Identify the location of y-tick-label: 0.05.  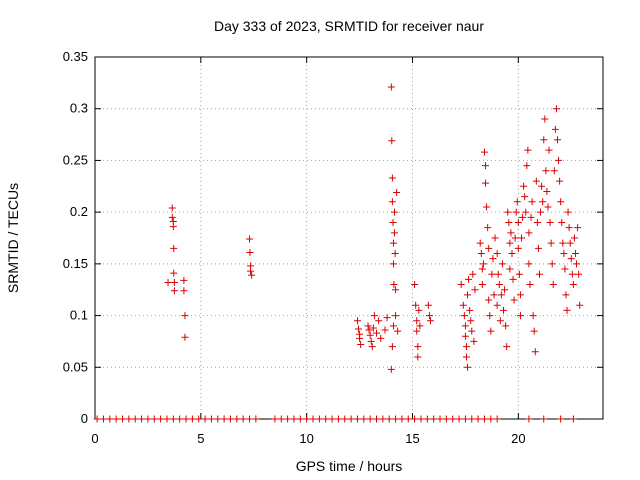
(75, 366).